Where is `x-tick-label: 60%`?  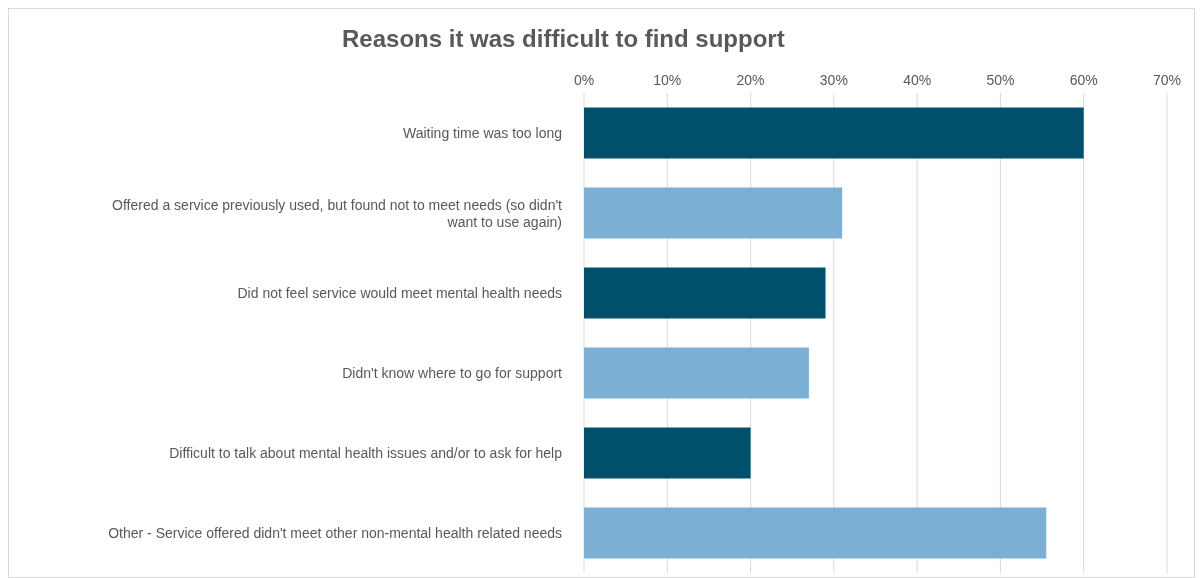
x-tick-label: 60% is located at coordinates (1083, 80).